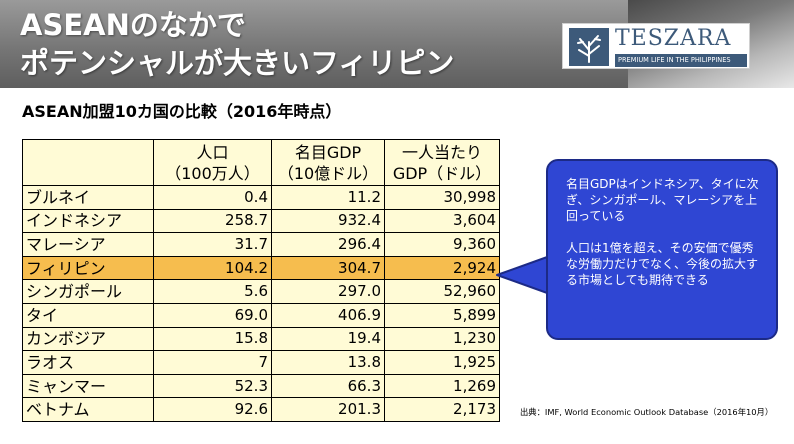  Describe the element at coordinates (212, 362) in the screenshot. I see `population-cell: 7` at that location.